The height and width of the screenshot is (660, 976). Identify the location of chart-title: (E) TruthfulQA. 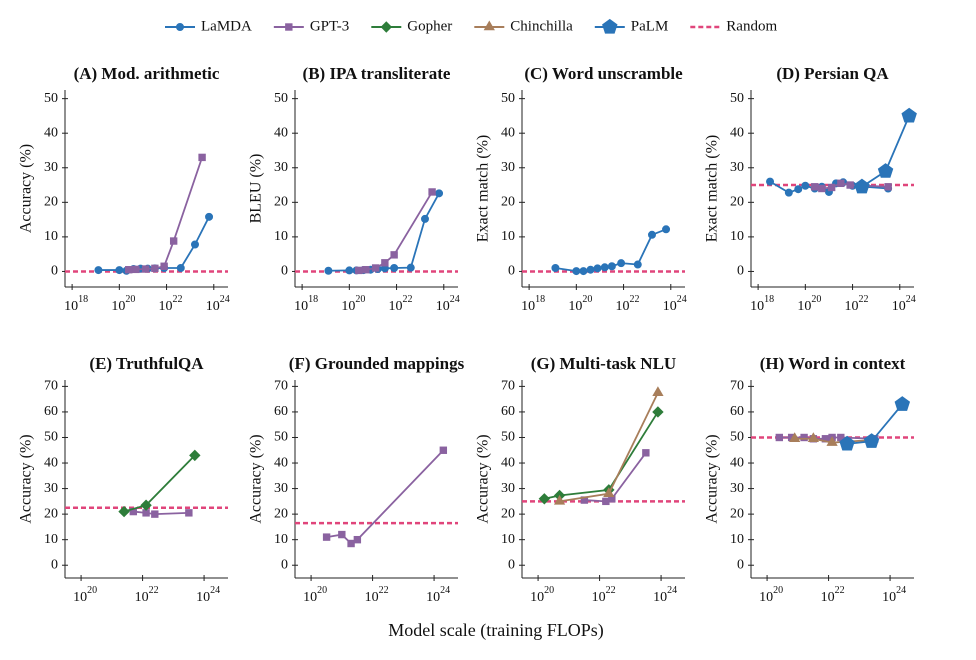
(146, 363).